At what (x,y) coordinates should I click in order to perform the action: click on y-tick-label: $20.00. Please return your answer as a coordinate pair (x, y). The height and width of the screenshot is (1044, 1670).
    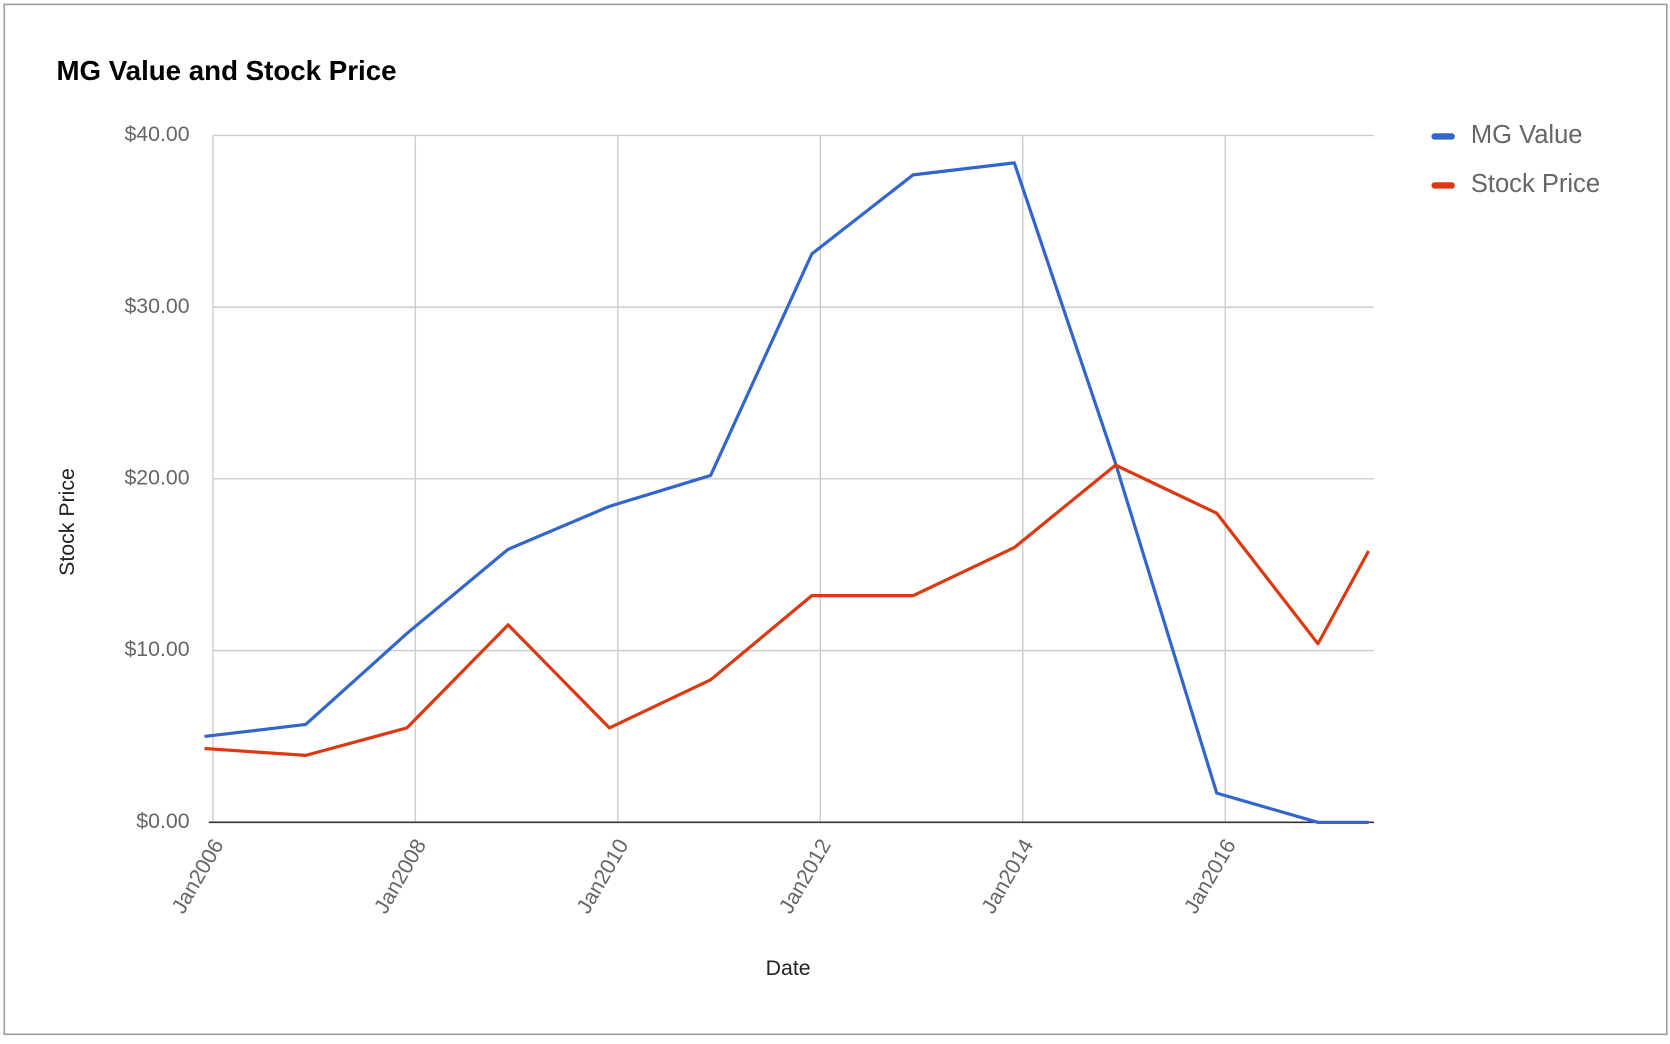
    Looking at the image, I should click on (156, 477).